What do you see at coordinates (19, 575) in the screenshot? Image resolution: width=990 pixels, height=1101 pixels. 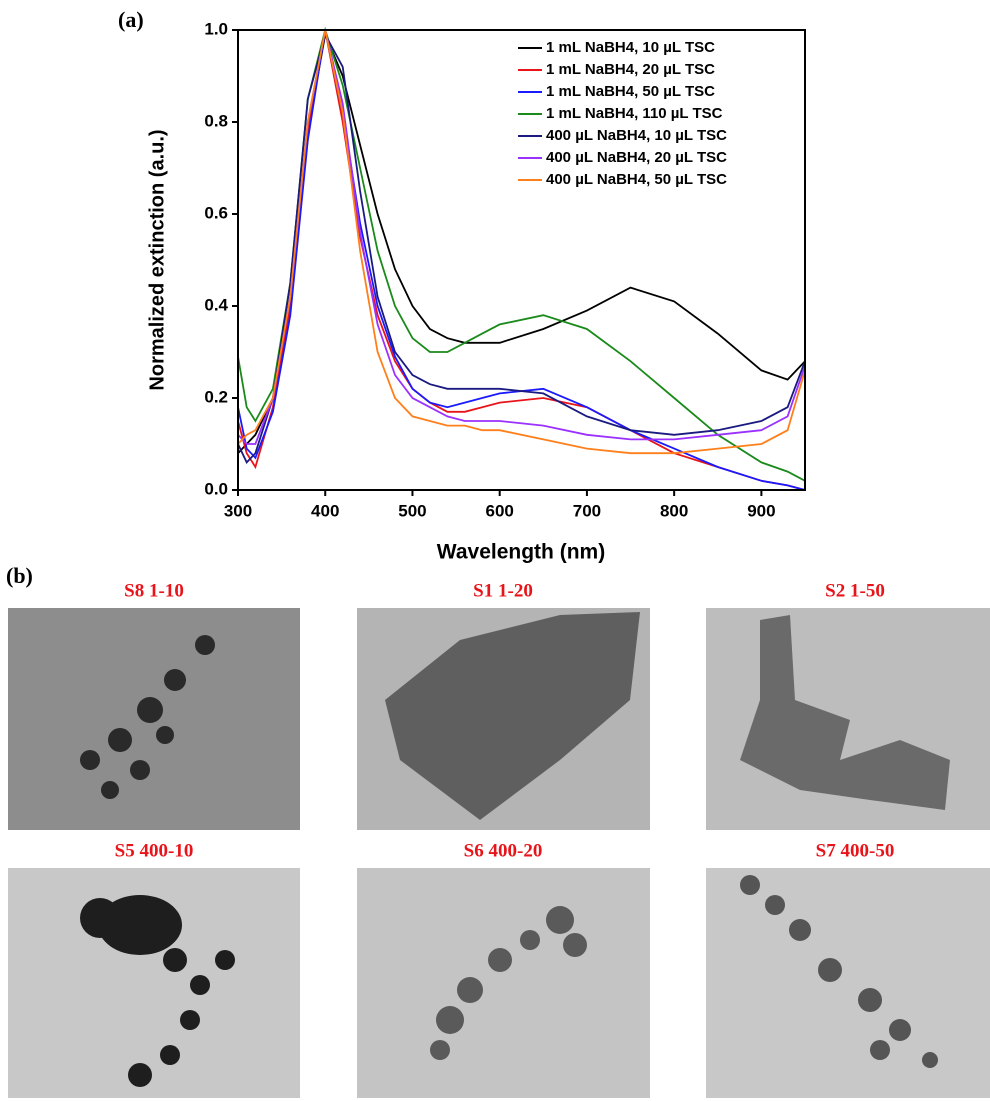 I see `panel-label: (b)` at bounding box center [19, 575].